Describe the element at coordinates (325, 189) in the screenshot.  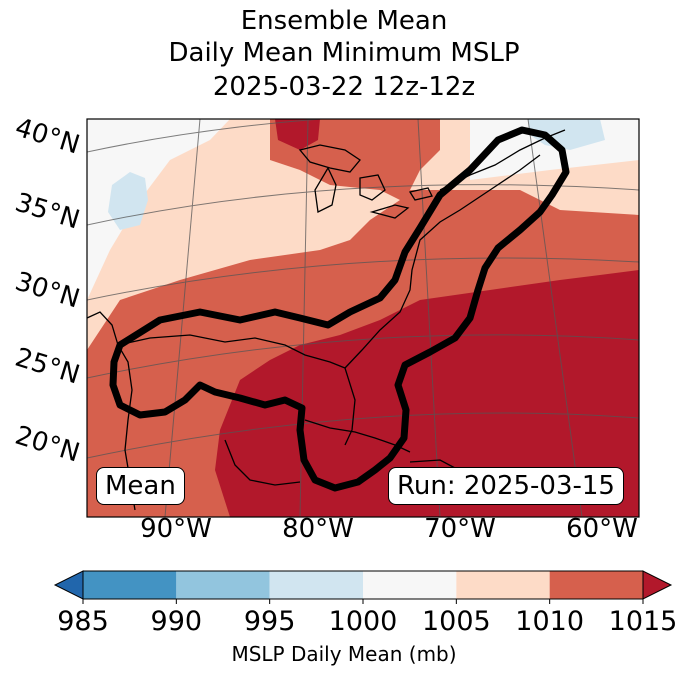
I see `lake-michigan` at that location.